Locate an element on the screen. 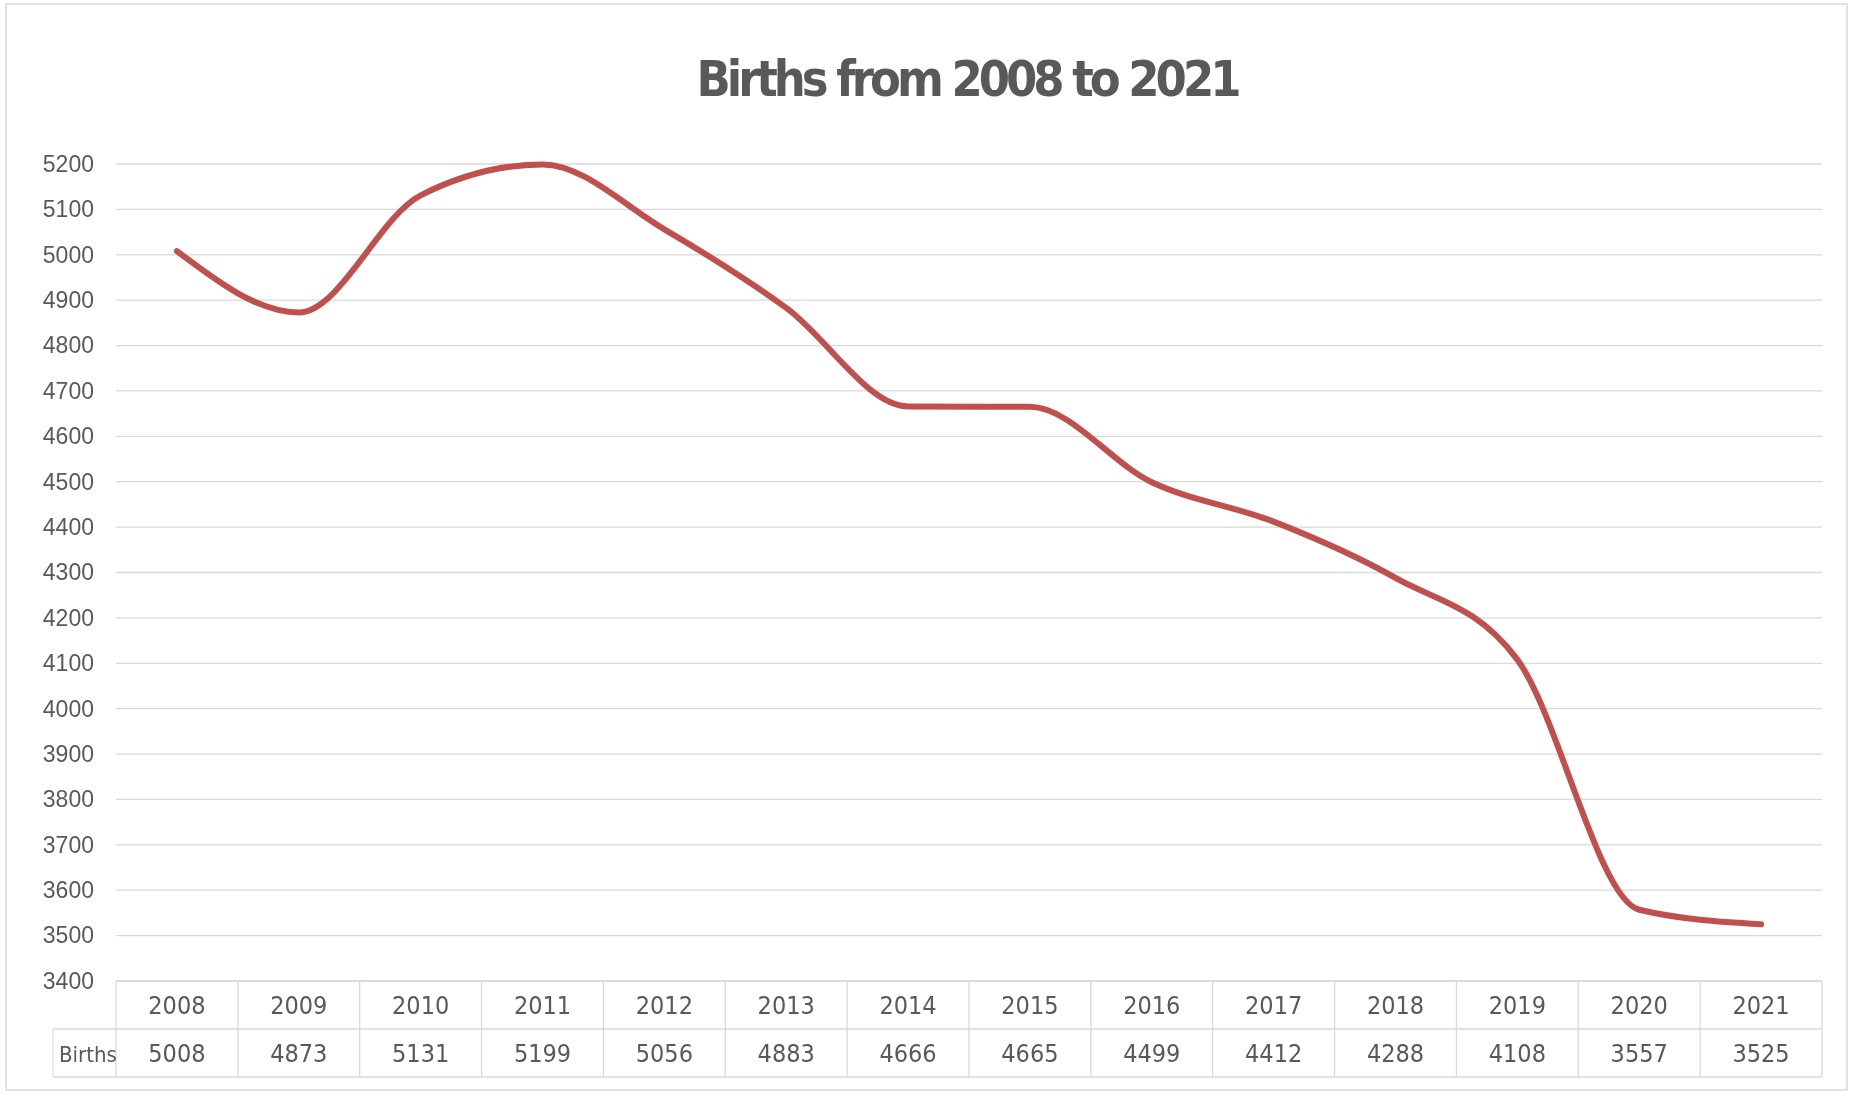 This screenshot has height=1094, width=1853. x-tick-label: 2011 is located at coordinates (542, 1005).